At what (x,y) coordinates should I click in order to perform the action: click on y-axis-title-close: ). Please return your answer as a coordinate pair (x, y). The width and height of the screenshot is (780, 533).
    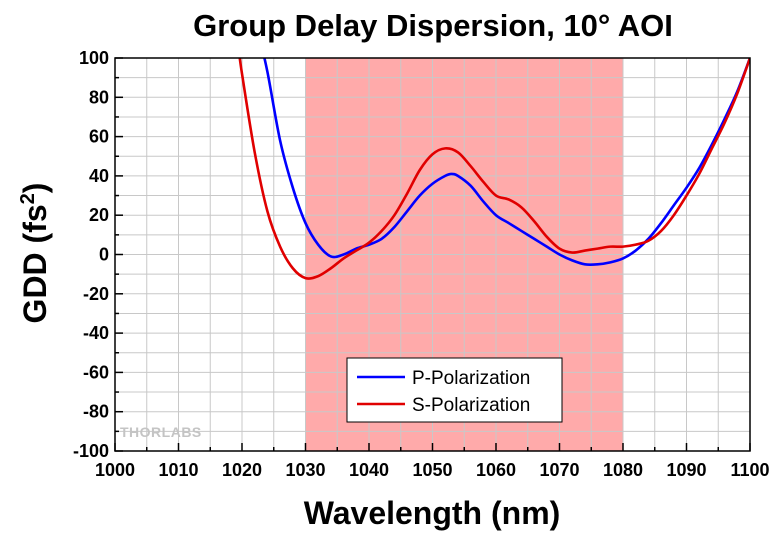
    Looking at the image, I should click on (35, 188).